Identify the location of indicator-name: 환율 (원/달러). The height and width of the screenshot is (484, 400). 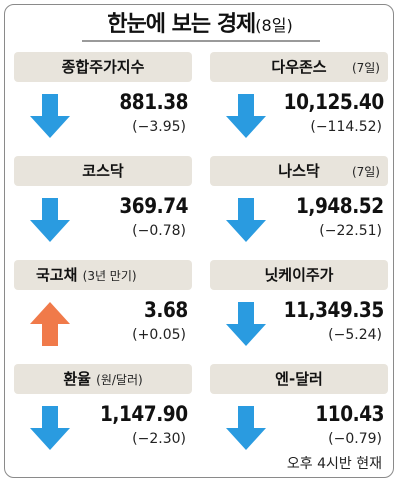
(103, 379).